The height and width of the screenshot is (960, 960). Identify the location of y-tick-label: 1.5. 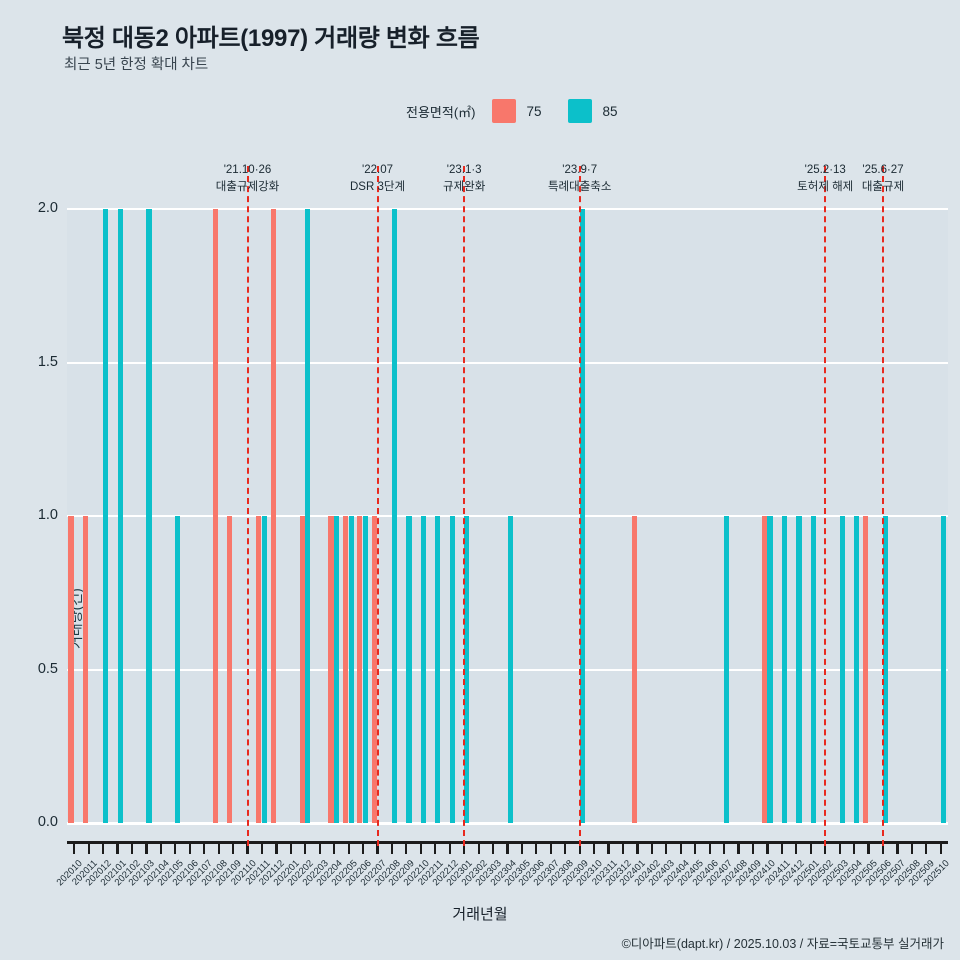
(47, 361).